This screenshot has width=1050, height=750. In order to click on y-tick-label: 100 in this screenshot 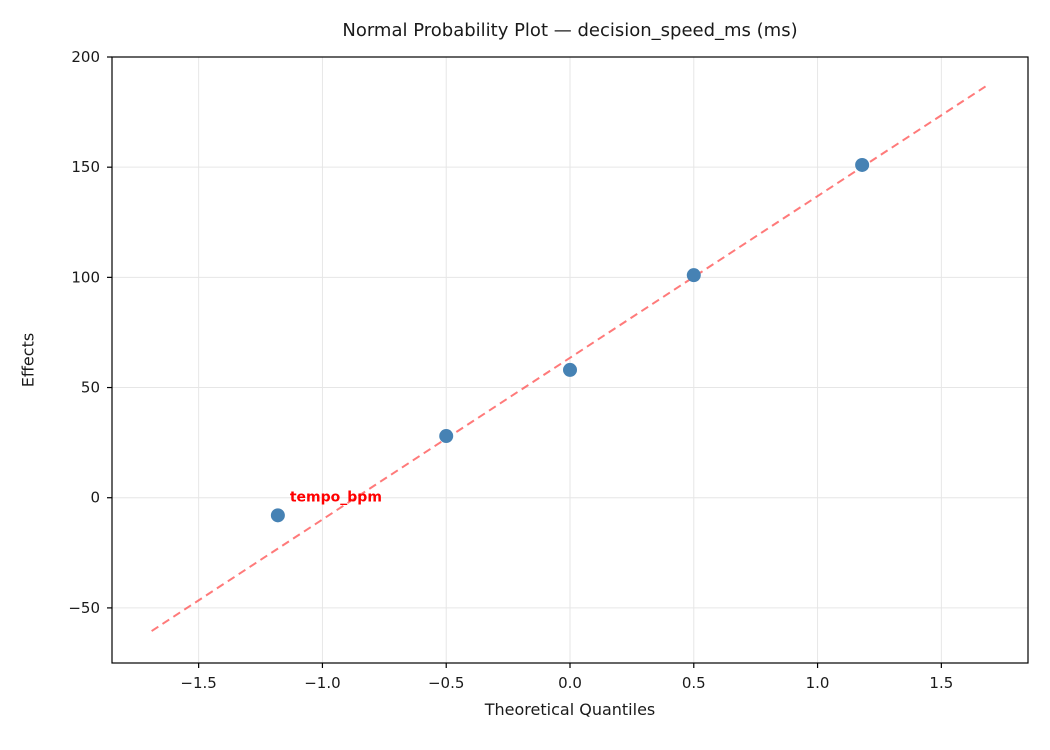, I will do `click(85, 277)`.